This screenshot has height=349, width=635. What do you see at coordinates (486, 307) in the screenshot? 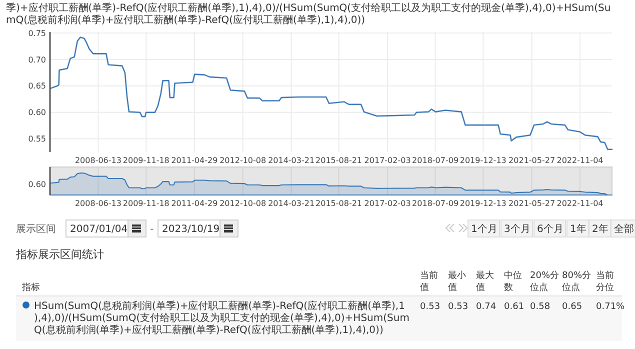
I see `text: 0.74` at bounding box center [486, 307].